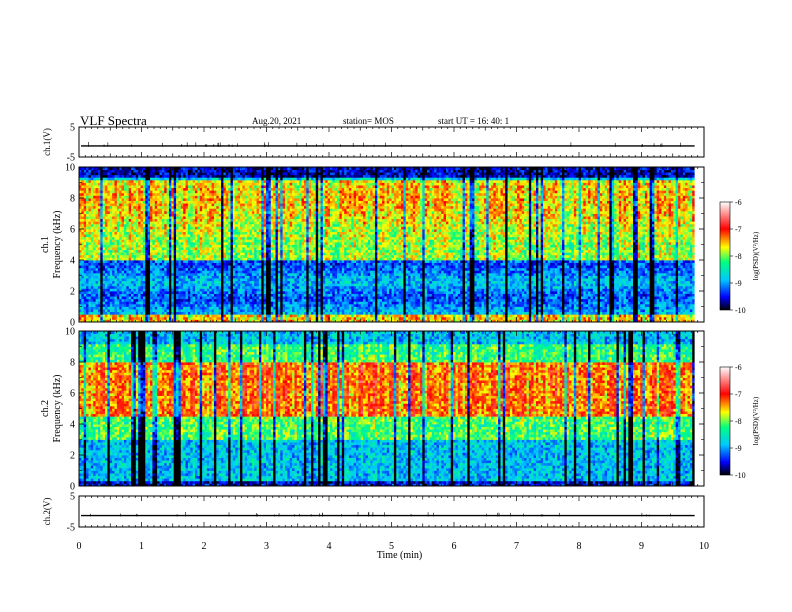  Describe the element at coordinates (204, 546) in the screenshot. I see `xtick-label: 2` at that location.